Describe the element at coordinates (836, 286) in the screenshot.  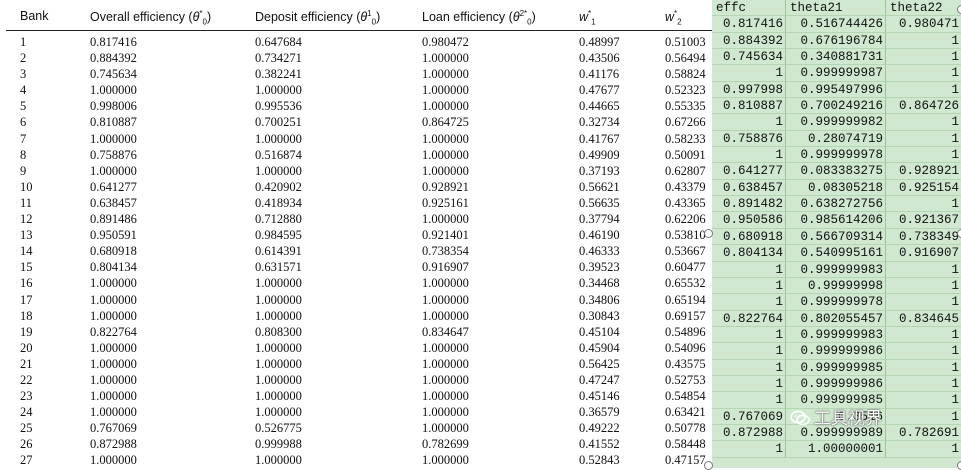
I see `sheet-cell: 0.99999998` at that location.